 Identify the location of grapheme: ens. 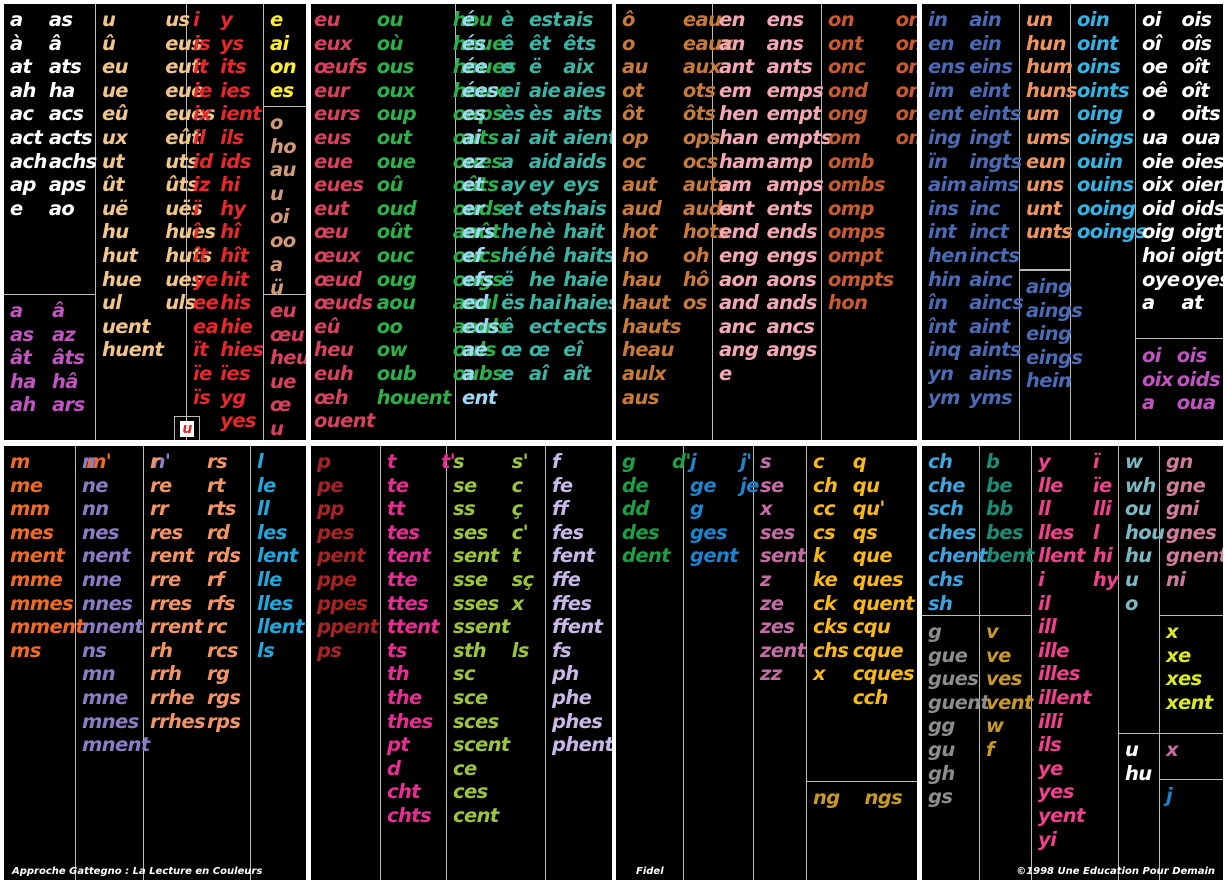
(947, 67).